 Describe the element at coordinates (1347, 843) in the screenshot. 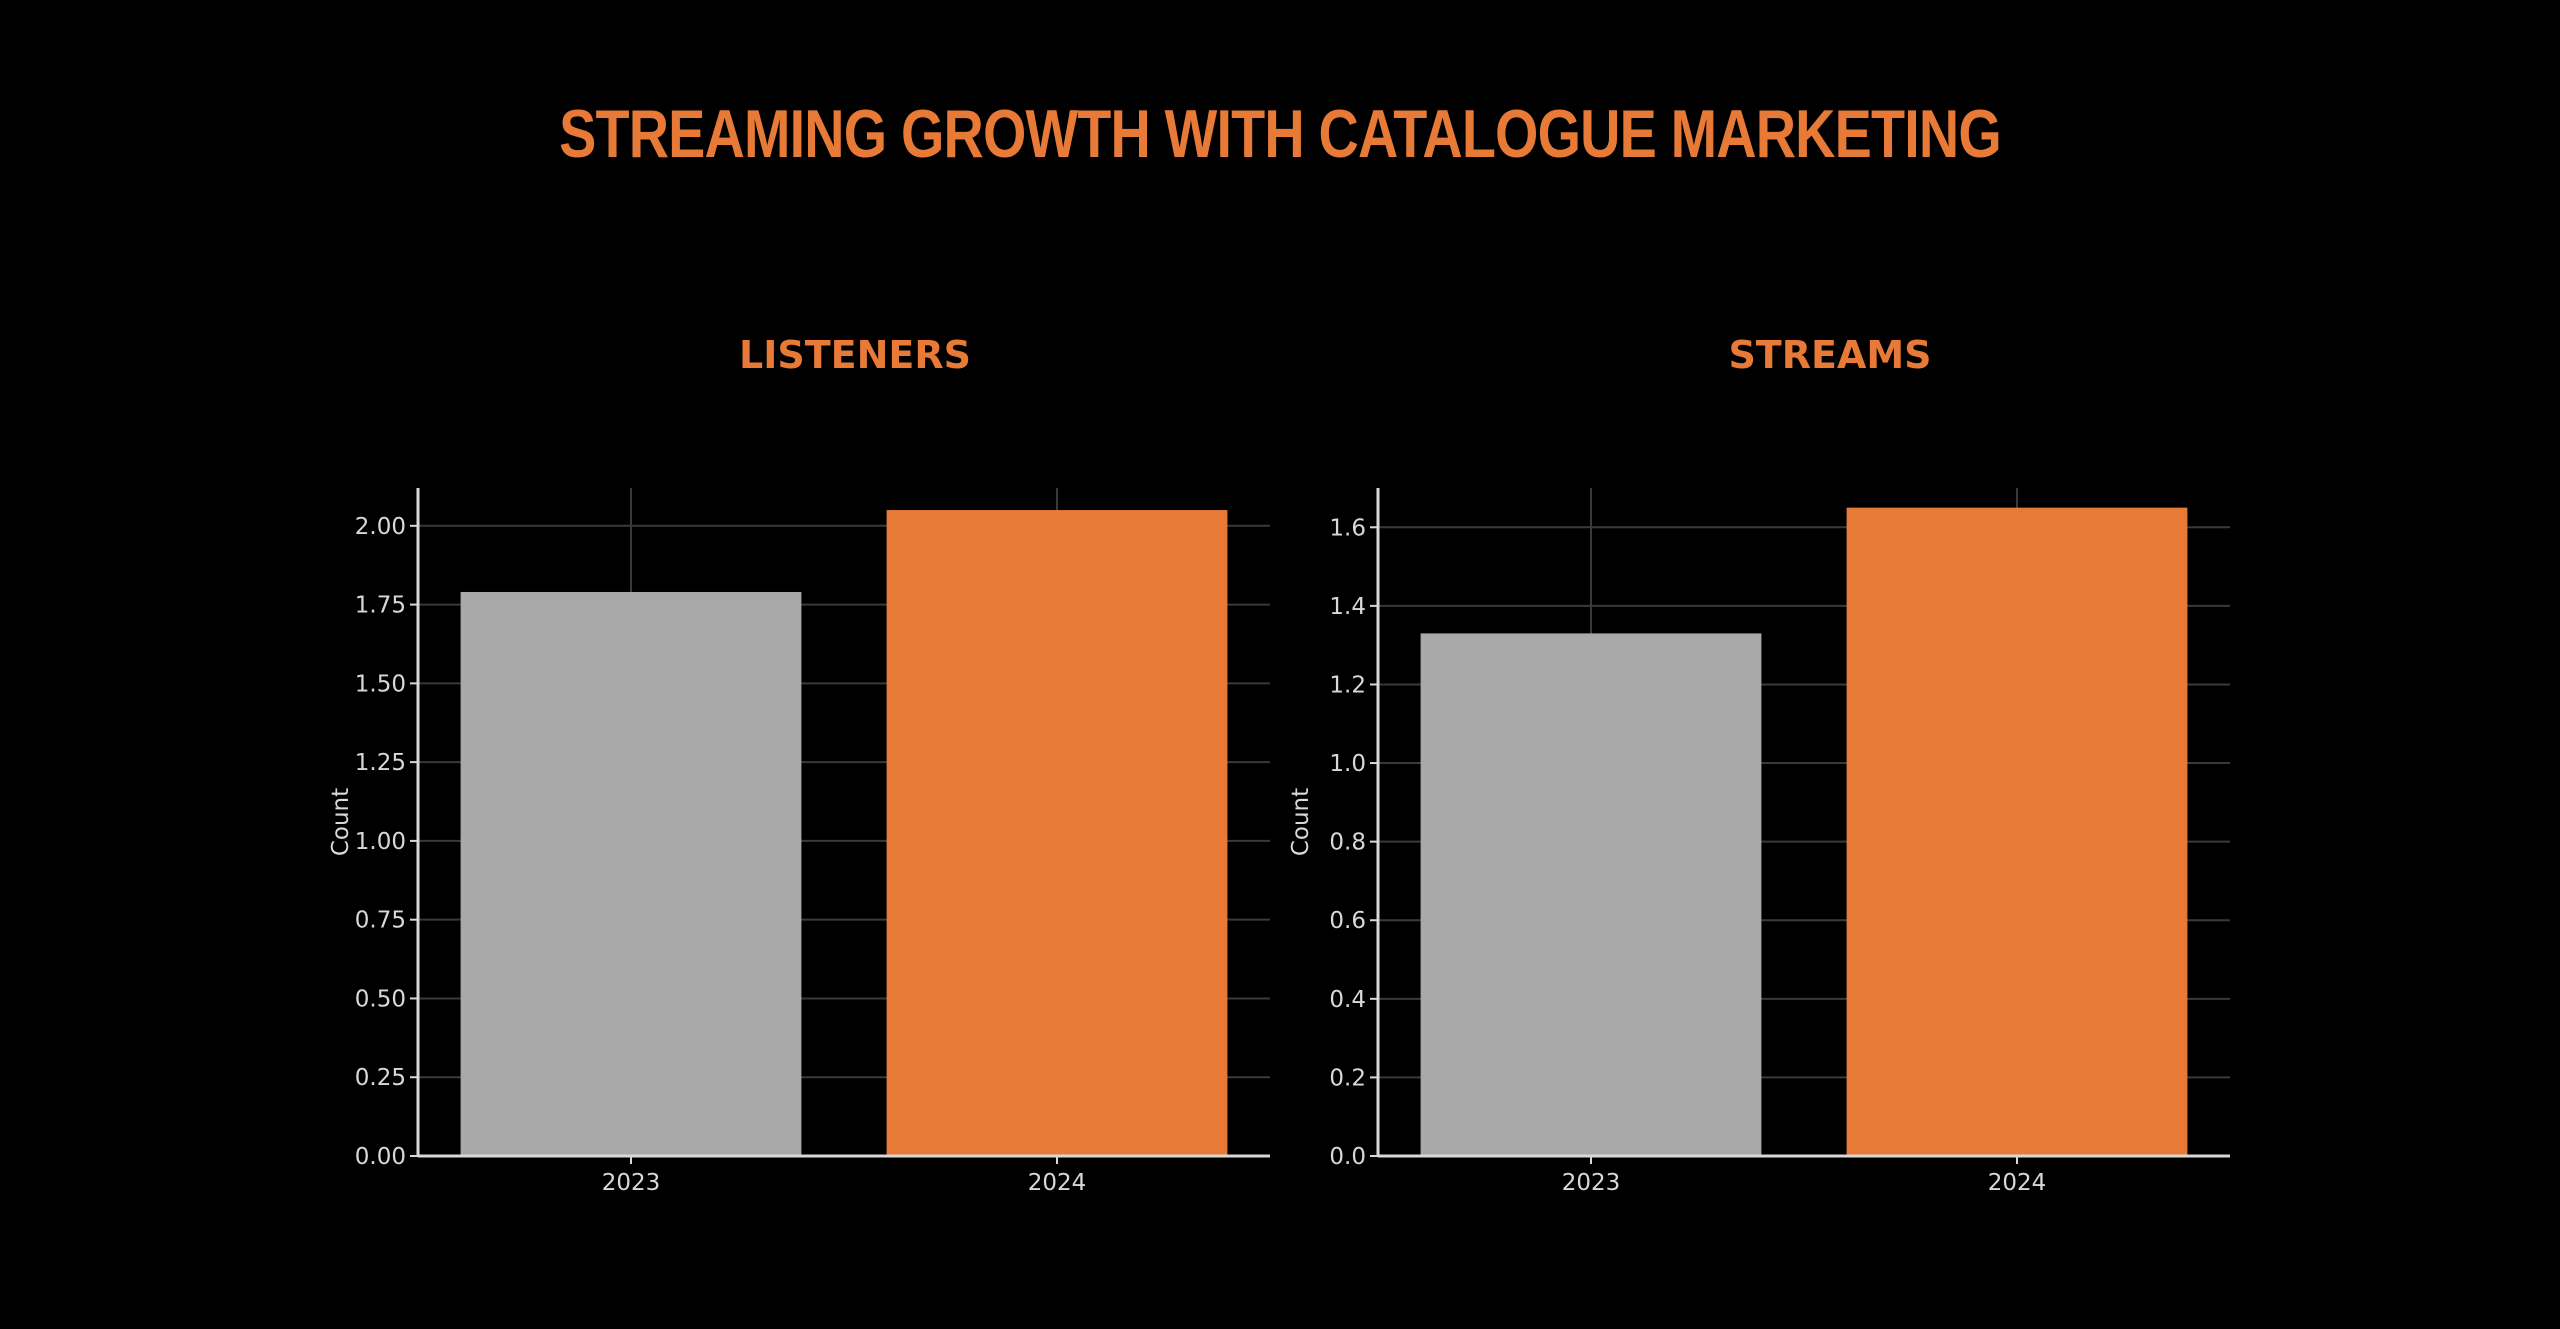

I see `y-tick-label: 0.8` at that location.